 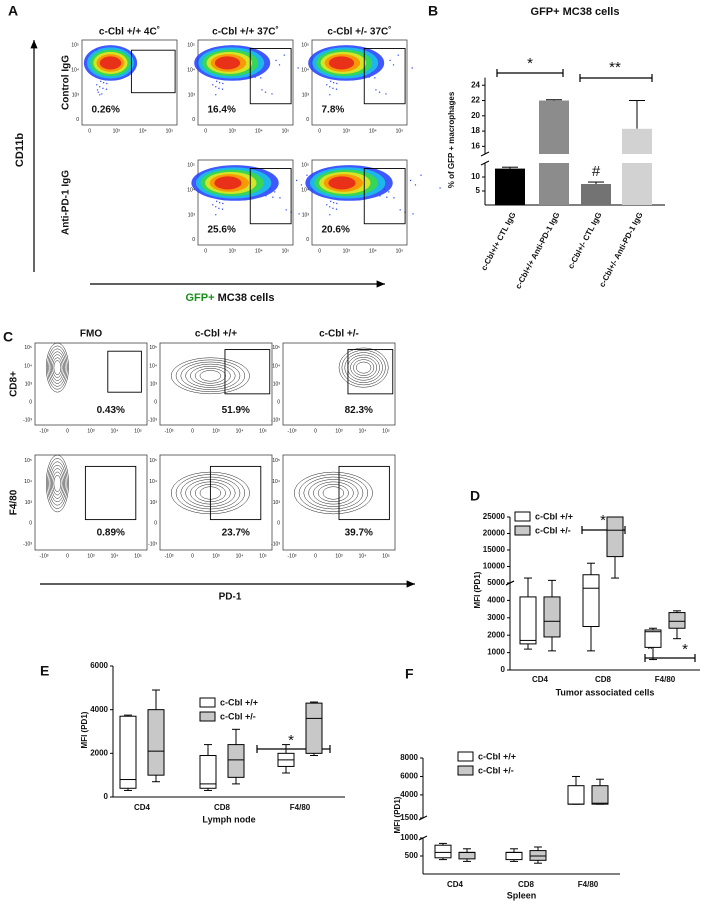 What do you see at coordinates (44, 431) in the screenshot?
I see `flow-x-tick: -10³` at bounding box center [44, 431].